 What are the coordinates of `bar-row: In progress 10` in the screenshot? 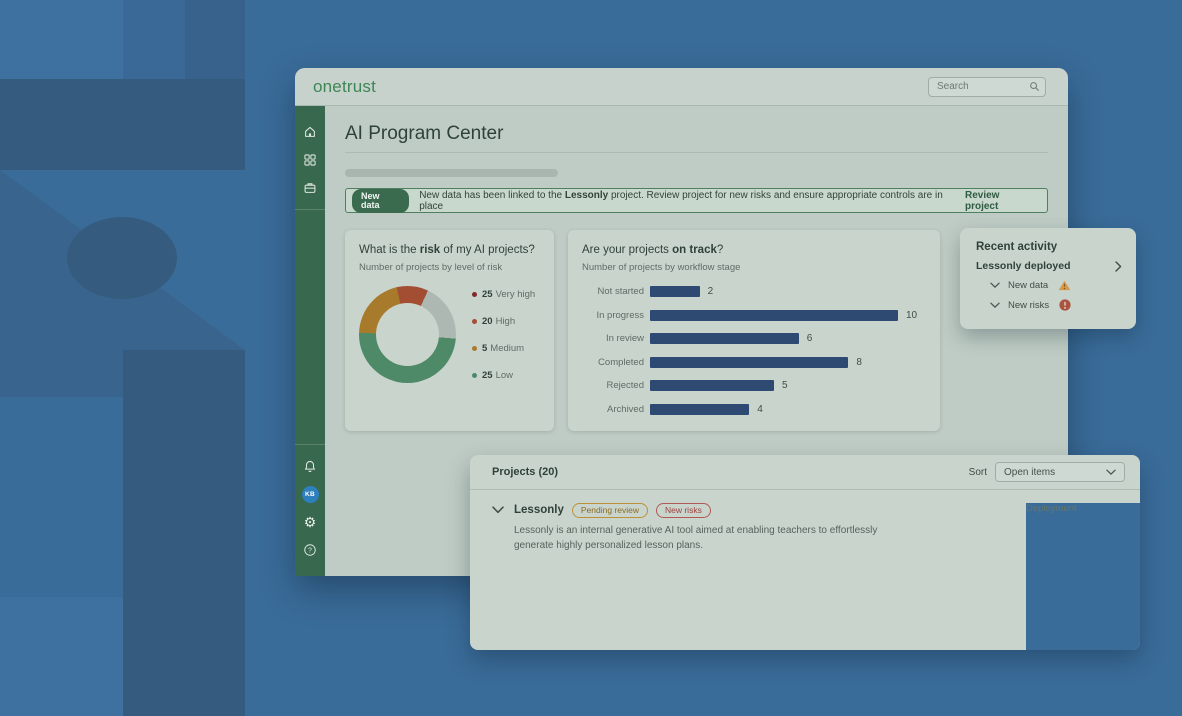 It's located at (754, 315).